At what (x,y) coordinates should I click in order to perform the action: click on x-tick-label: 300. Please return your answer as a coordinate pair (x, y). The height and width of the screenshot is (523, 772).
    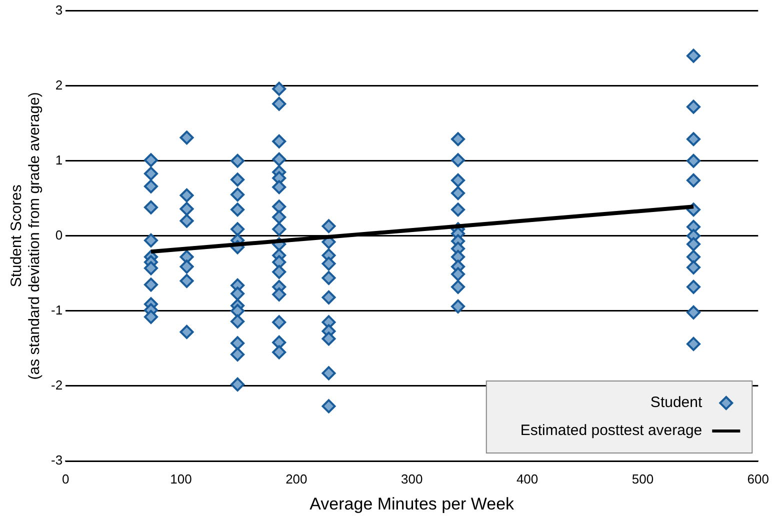
    Looking at the image, I should click on (412, 478).